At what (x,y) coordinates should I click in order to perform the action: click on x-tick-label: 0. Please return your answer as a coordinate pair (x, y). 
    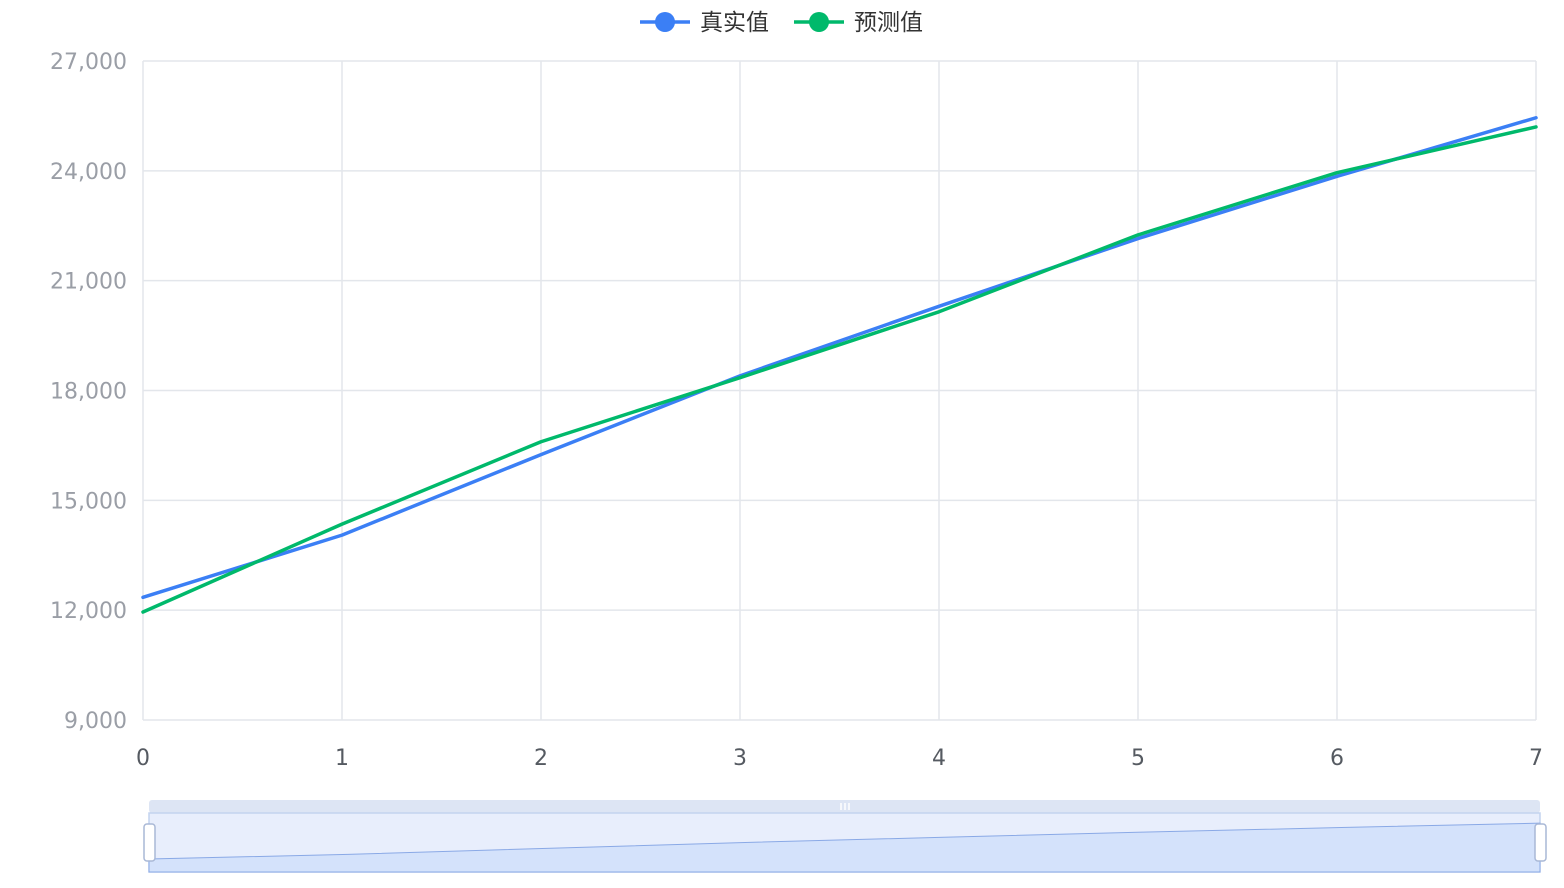
    Looking at the image, I should click on (143, 758).